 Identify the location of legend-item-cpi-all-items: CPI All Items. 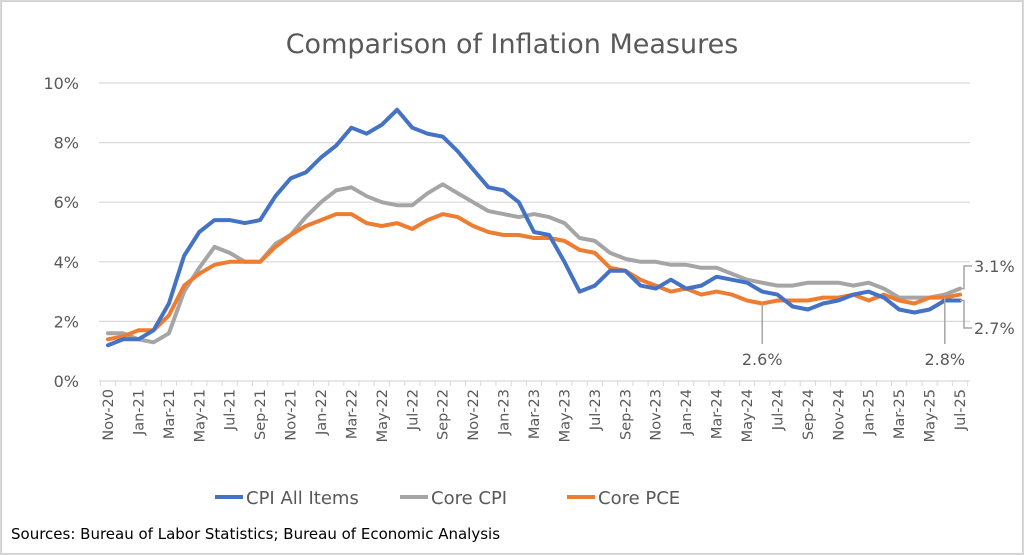
(287, 498).